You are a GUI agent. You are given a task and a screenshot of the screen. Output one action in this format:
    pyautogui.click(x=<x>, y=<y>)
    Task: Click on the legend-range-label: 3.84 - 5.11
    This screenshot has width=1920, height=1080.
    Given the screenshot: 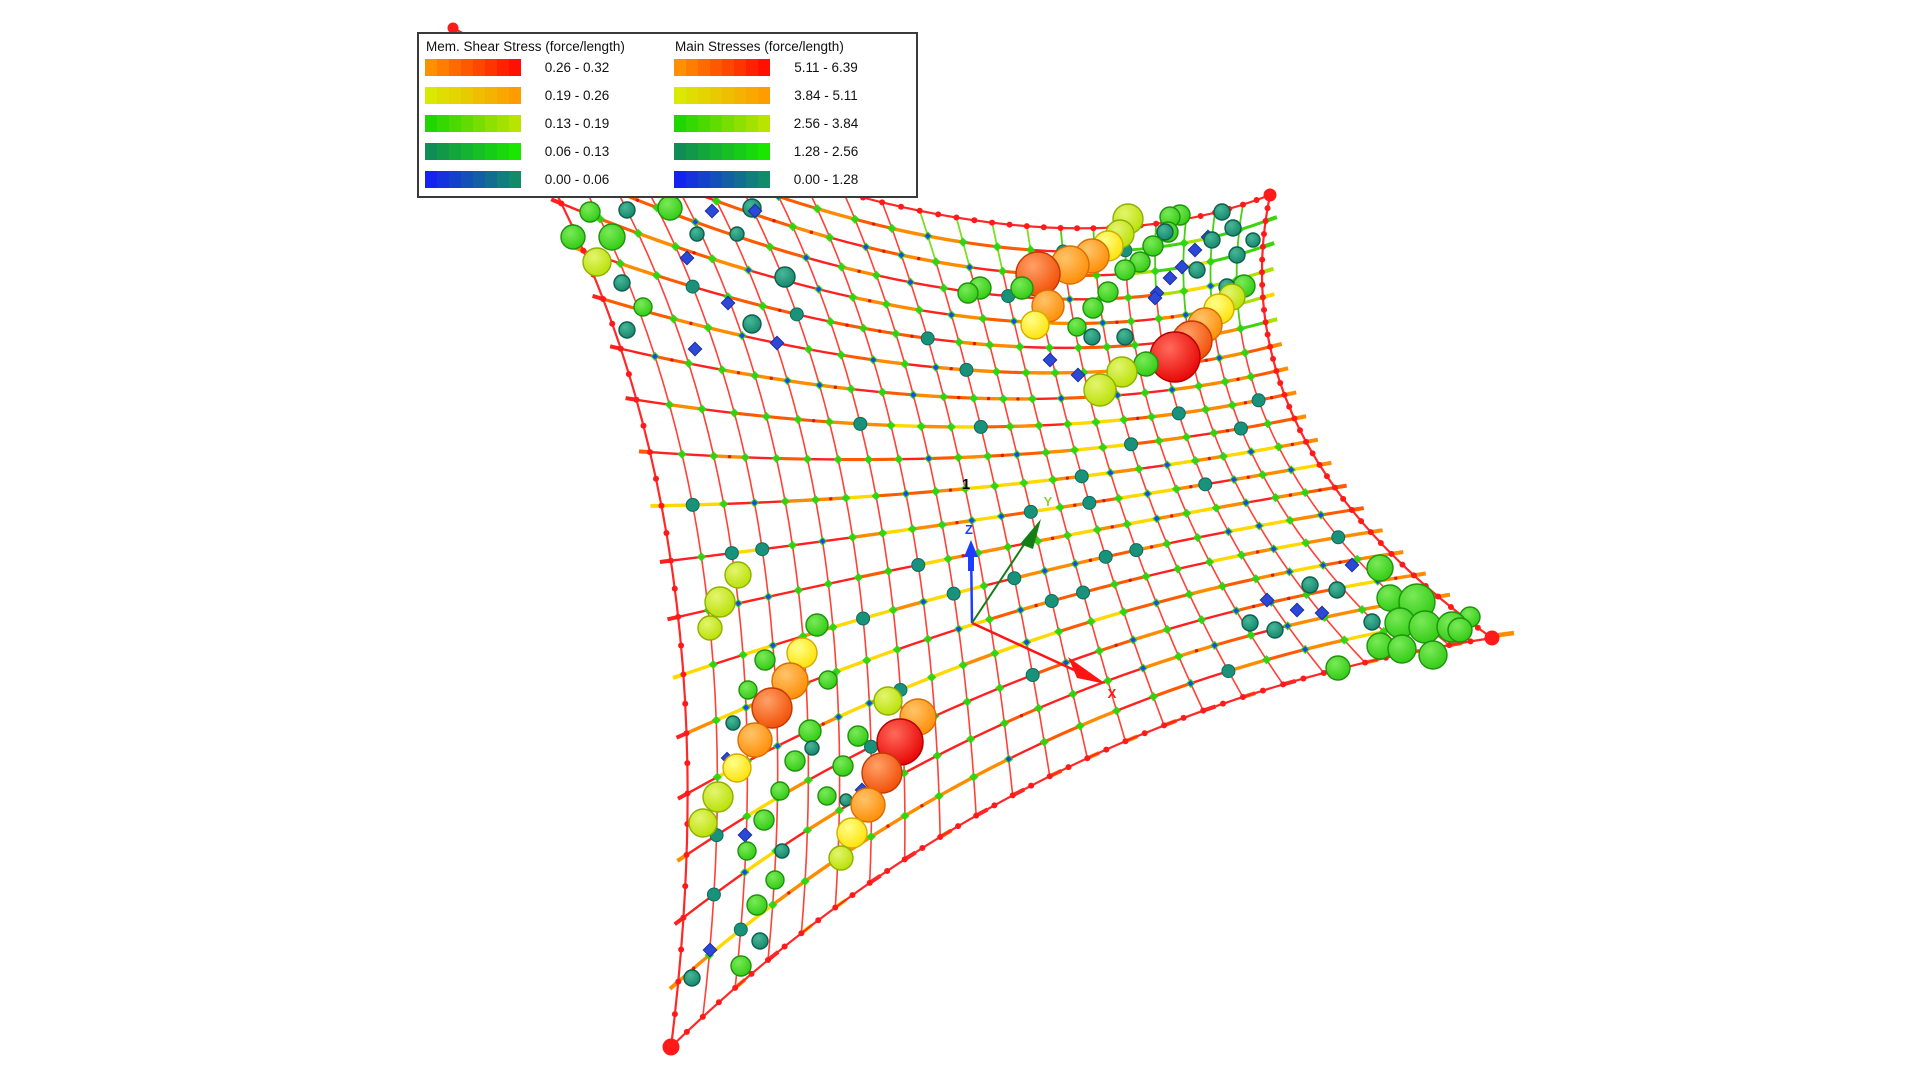 What is the action you would take?
    pyautogui.click(x=826, y=95)
    